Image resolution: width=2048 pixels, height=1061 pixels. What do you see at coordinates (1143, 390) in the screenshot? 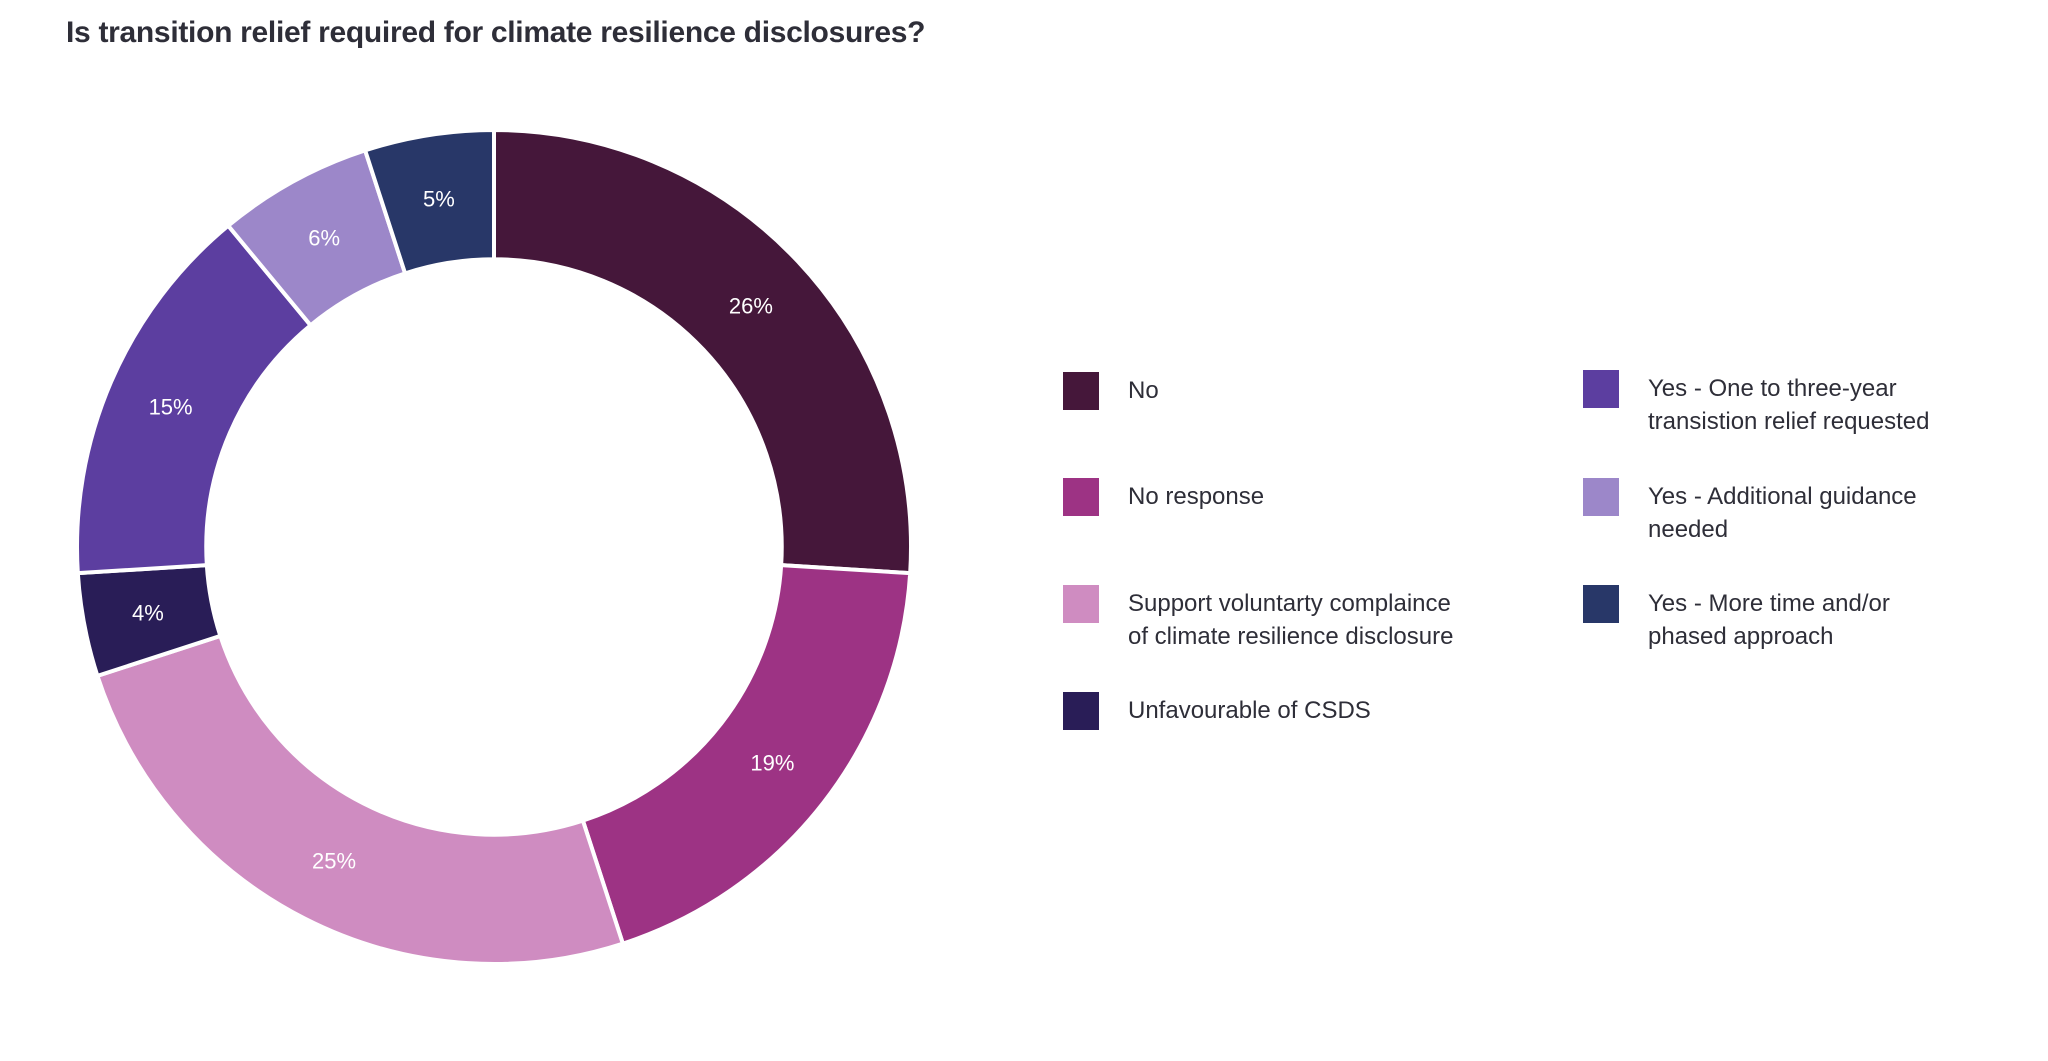
I see `legend-label-no: No` at bounding box center [1143, 390].